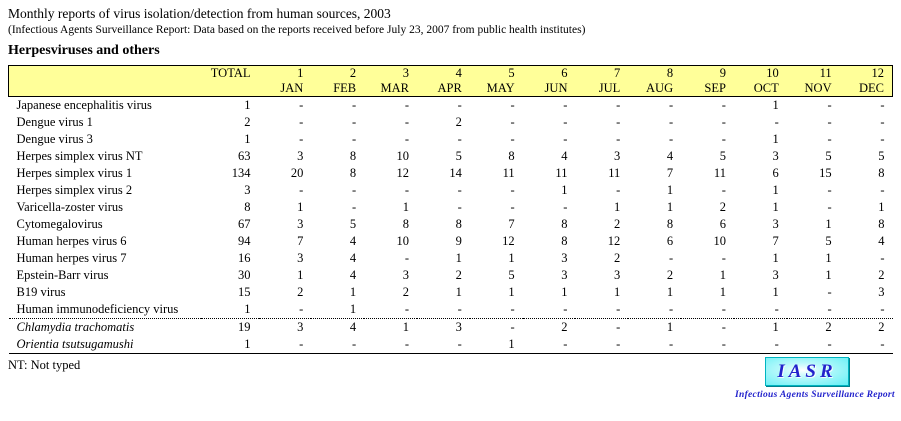 The image size is (901, 421). Describe the element at coordinates (707, 73) in the screenshot. I see `month-number-header: 9` at that location.